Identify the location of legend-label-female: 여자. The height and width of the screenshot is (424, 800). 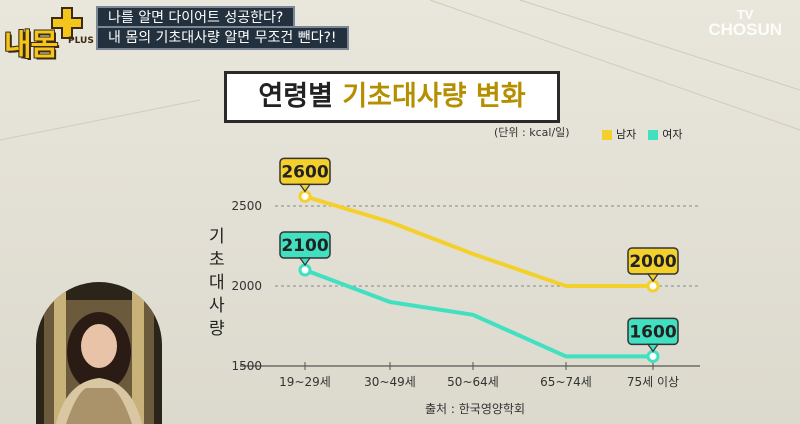
(672, 134).